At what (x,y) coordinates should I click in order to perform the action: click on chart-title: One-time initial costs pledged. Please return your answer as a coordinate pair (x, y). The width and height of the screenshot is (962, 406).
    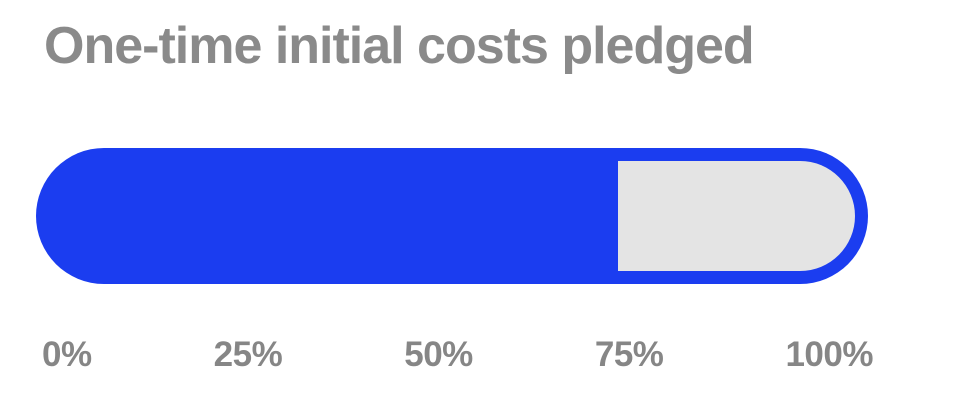
    Looking at the image, I should click on (399, 46).